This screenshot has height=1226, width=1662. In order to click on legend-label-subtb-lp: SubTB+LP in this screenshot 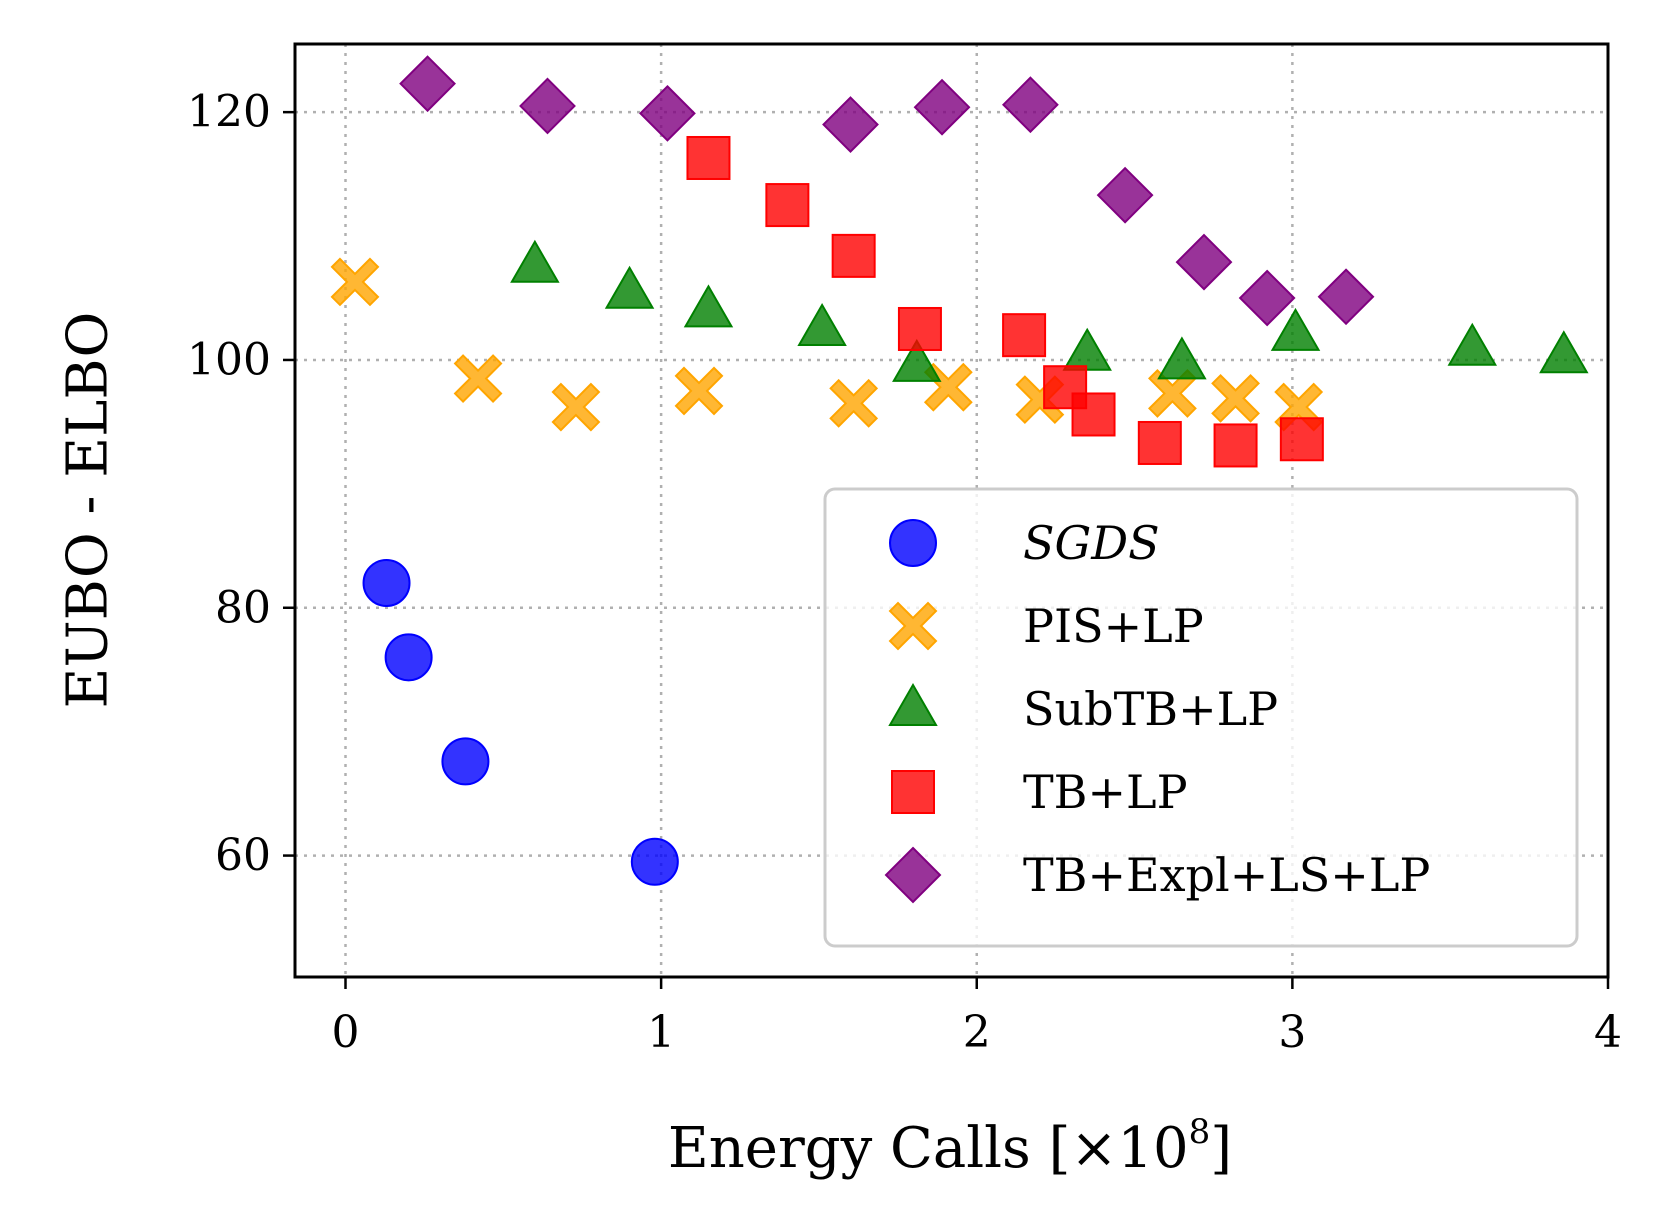, I will do `click(1150, 709)`.